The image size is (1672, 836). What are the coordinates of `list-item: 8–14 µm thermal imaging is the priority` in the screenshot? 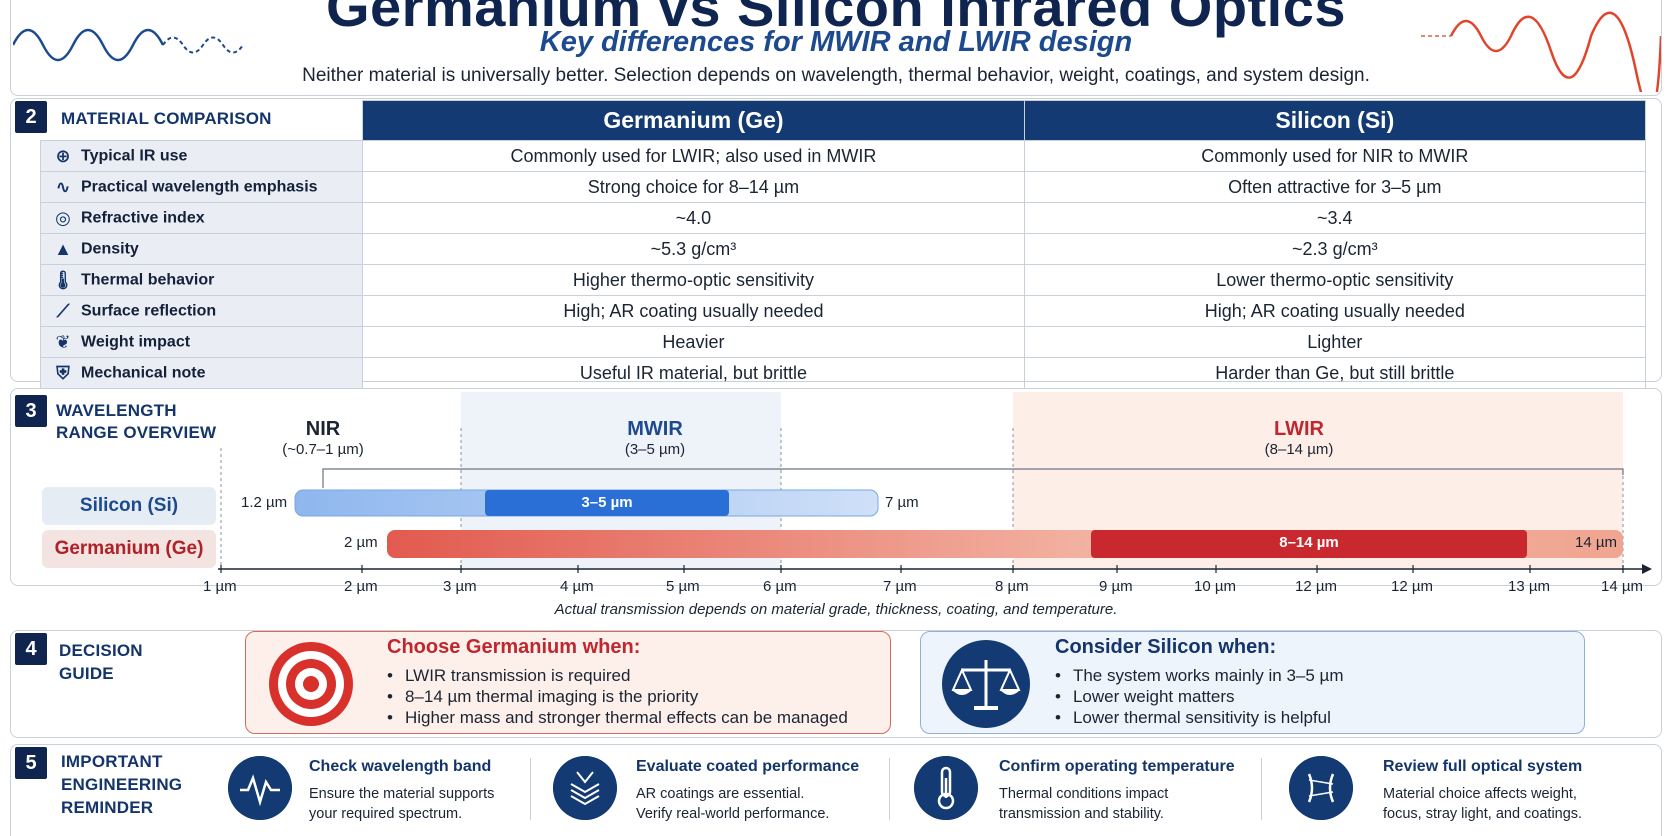 It's located at (617, 696).